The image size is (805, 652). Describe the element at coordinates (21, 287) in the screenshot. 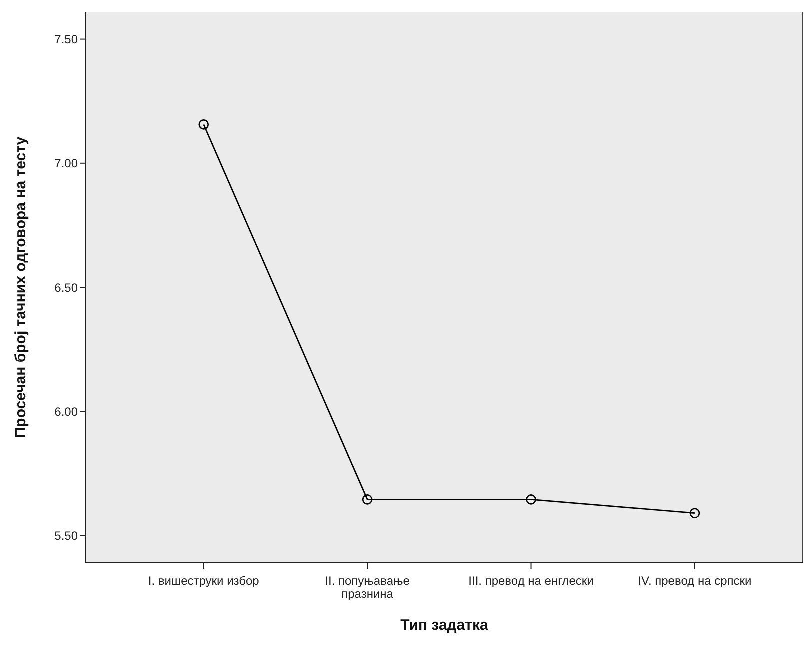

I see `y-axis-title: Просечан број тачних одговора на тесту` at that location.